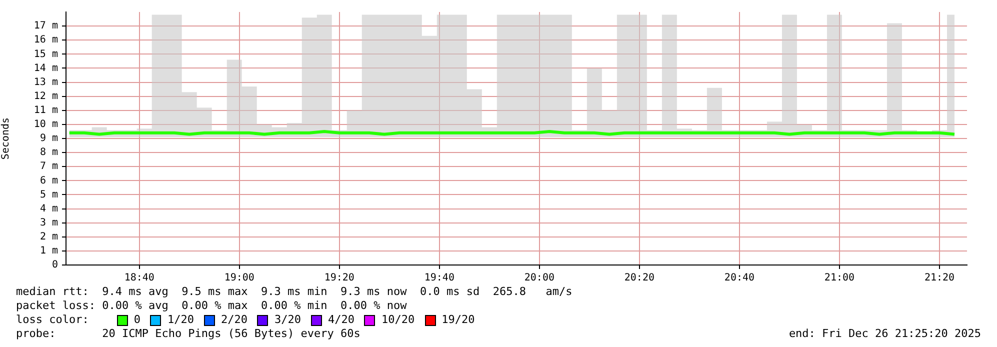 The height and width of the screenshot is (347, 997). I want to click on y-tick-label: 8 m, so click(49, 152).